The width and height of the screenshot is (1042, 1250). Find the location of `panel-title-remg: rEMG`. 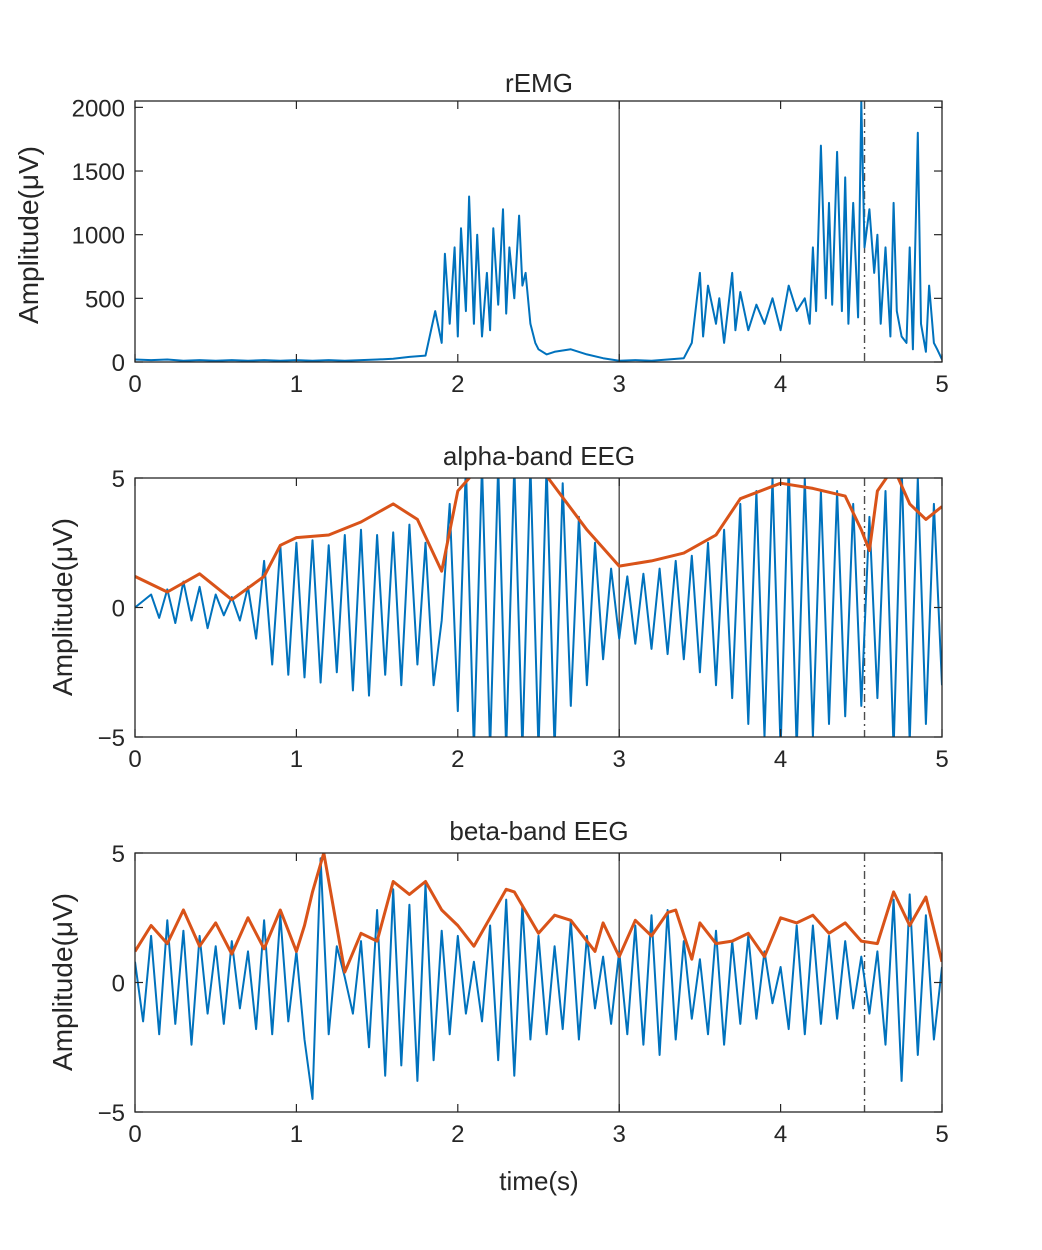

panel-title-remg: rEMG is located at coordinates (539, 83).